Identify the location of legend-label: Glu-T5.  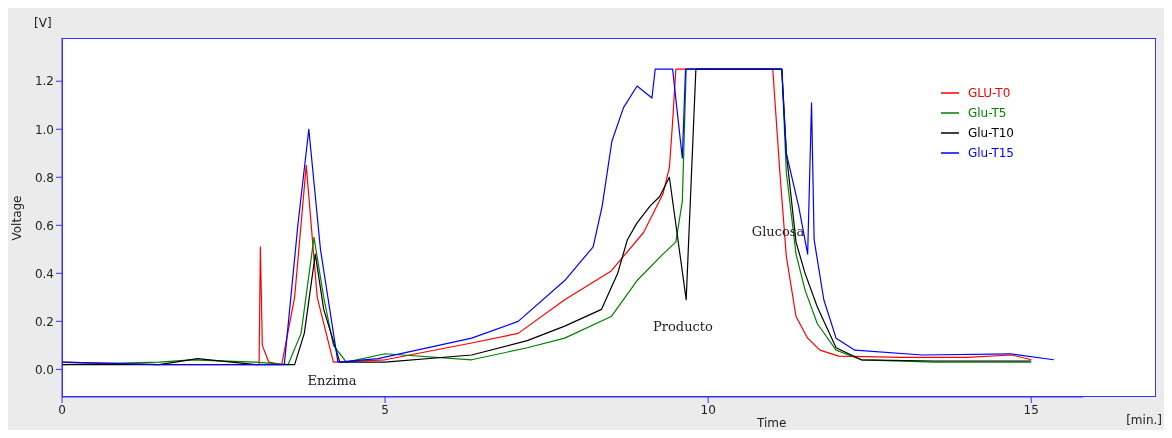
(987, 113).